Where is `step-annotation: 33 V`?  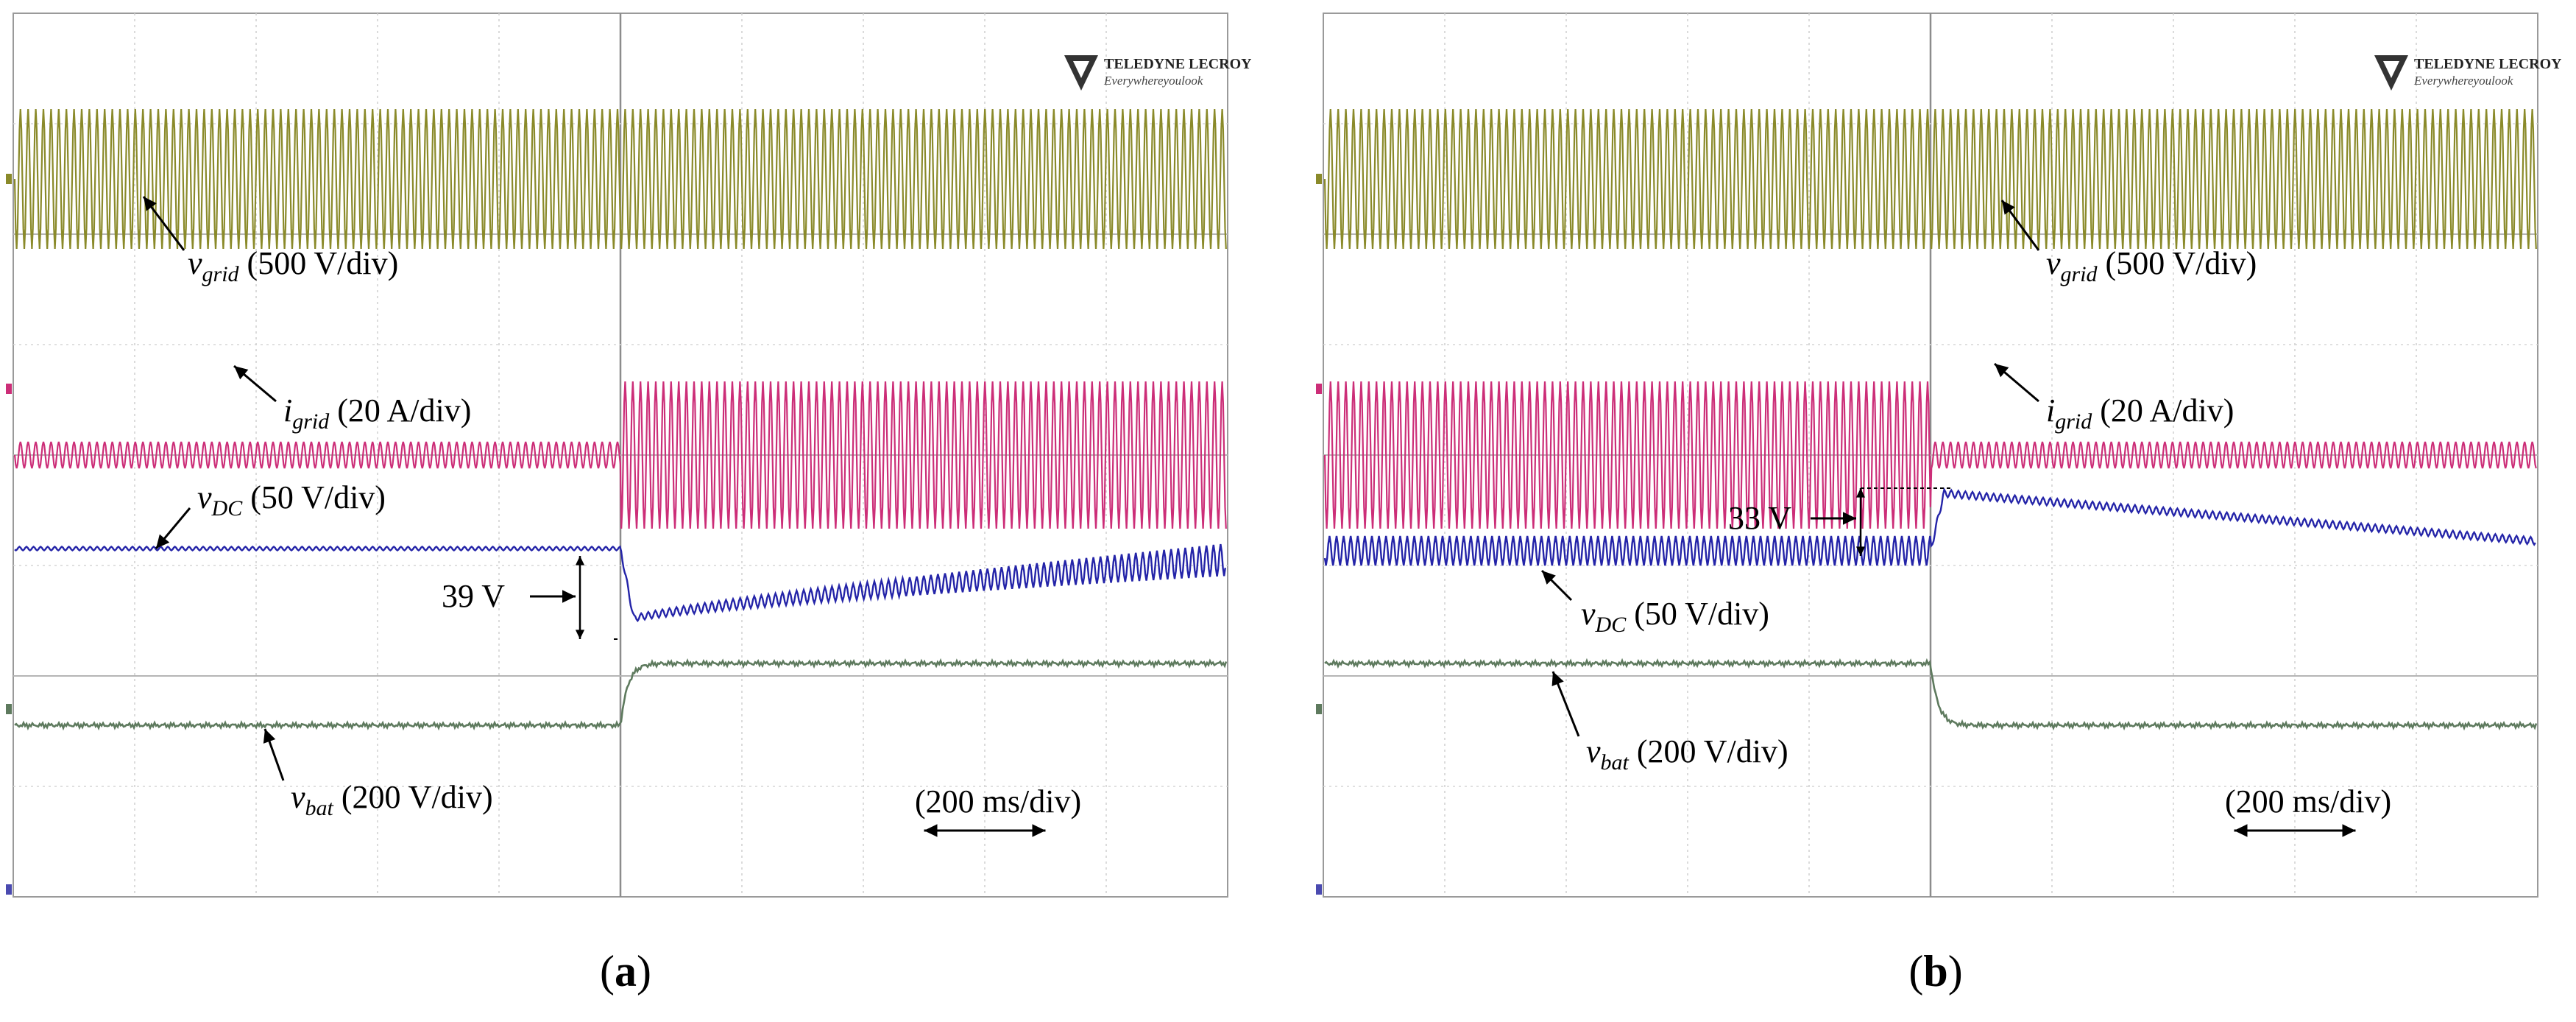
step-annotation: 33 V is located at coordinates (1840, 521).